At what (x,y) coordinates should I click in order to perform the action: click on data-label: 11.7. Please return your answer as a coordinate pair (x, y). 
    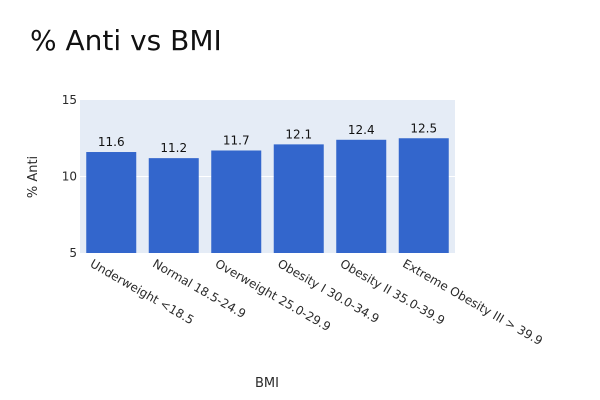
    Looking at the image, I should click on (236, 140).